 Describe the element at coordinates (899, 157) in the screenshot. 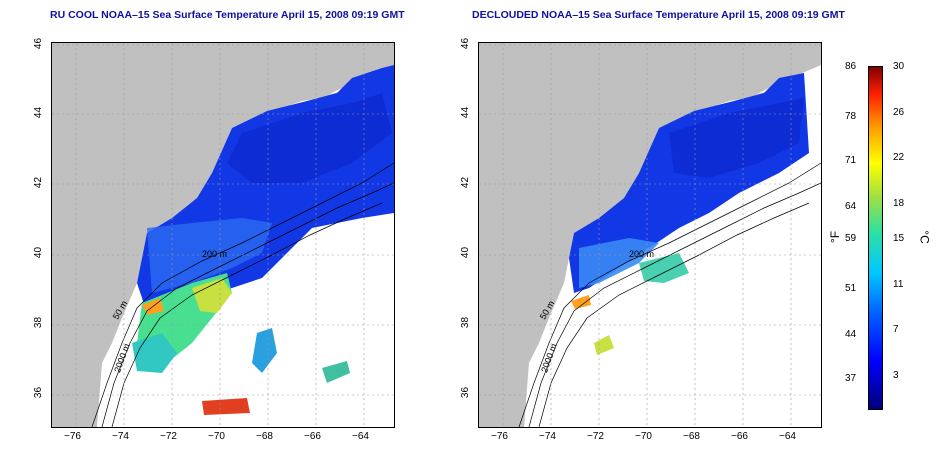

I see `c-tick: 22` at that location.